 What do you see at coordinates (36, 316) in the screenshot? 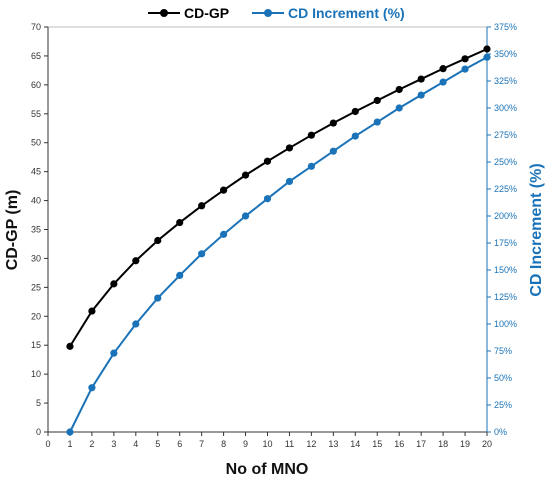
I see `y-left-tick-label: 20` at bounding box center [36, 316].